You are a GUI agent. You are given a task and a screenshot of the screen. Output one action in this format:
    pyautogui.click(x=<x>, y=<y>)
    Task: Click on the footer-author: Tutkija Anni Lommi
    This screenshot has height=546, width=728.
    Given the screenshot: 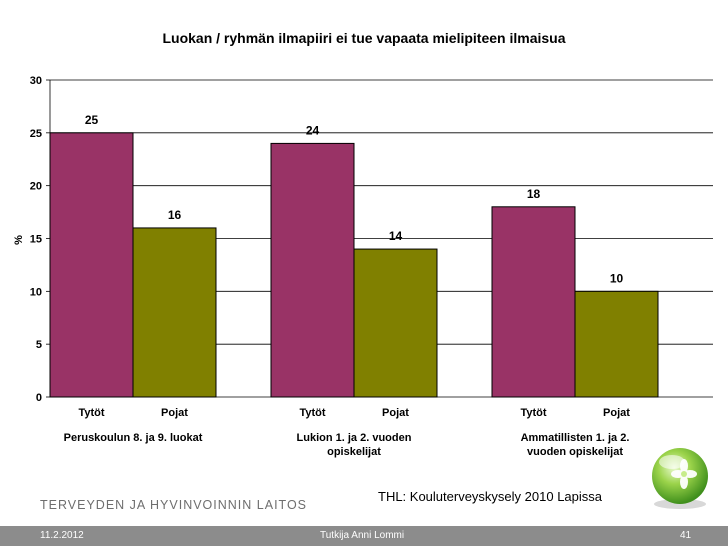 What is the action you would take?
    pyautogui.click(x=362, y=535)
    